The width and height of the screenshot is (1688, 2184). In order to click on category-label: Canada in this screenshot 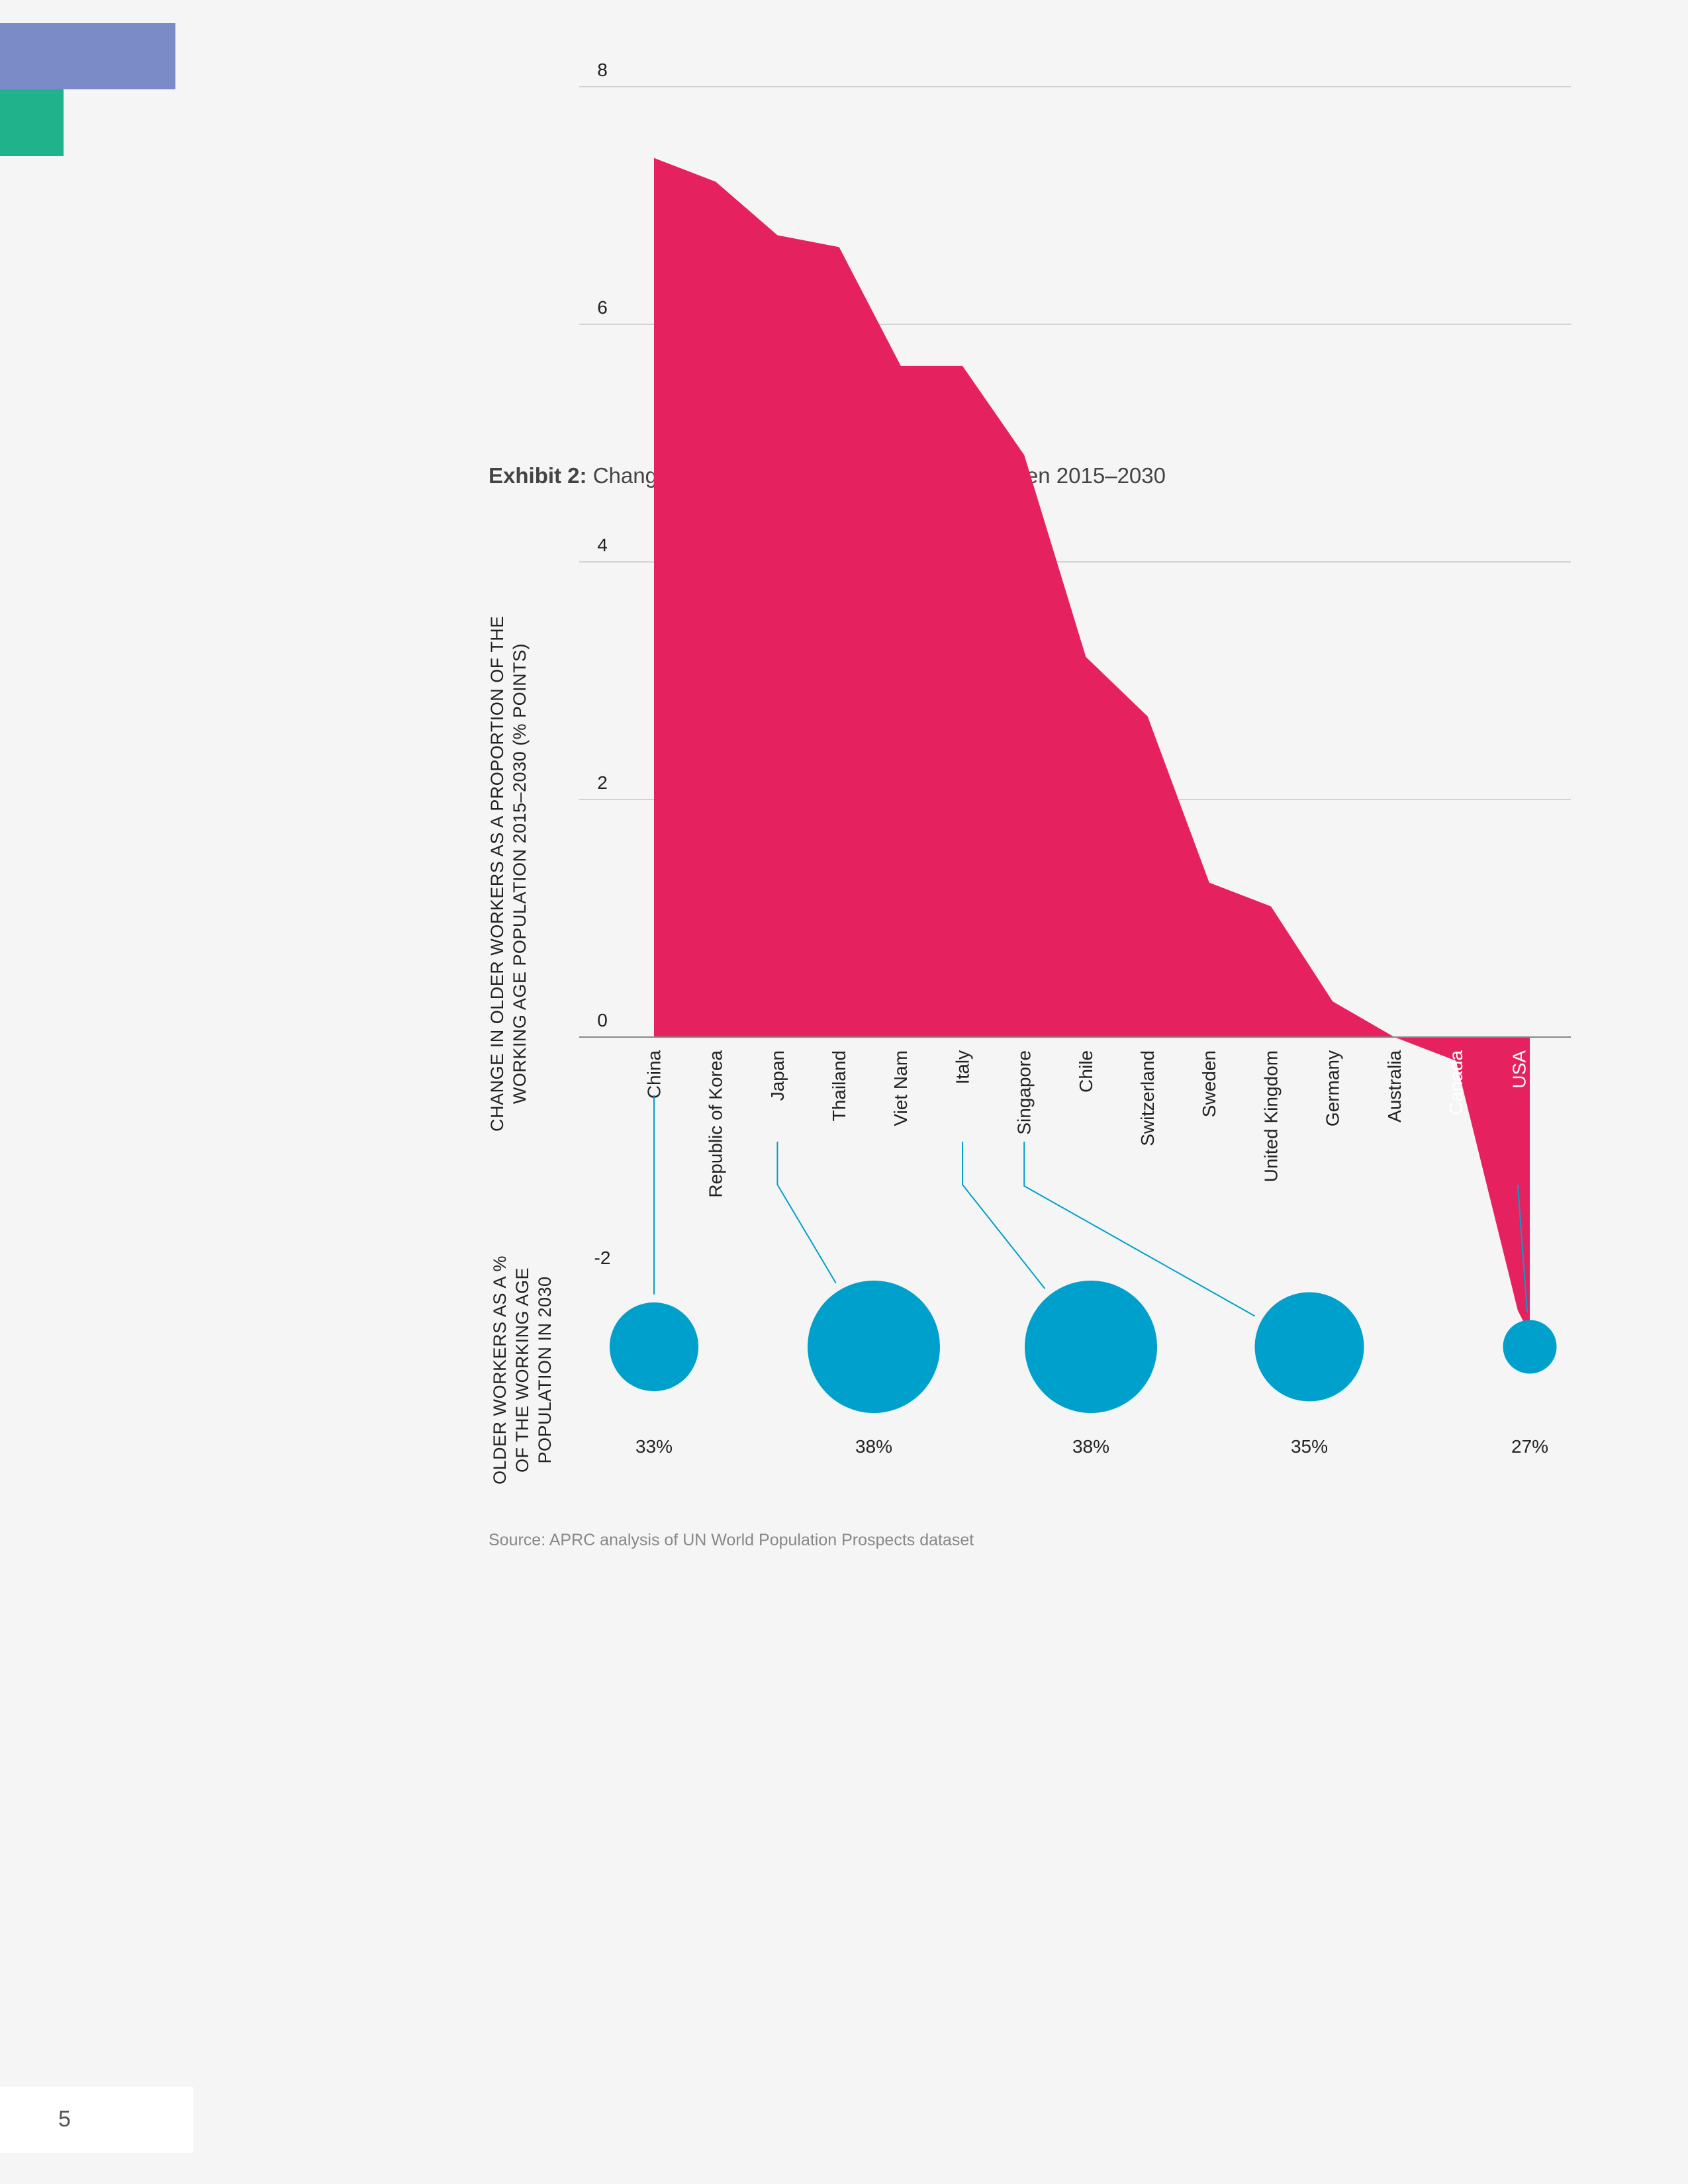, I will do `click(1456, 1083)`.